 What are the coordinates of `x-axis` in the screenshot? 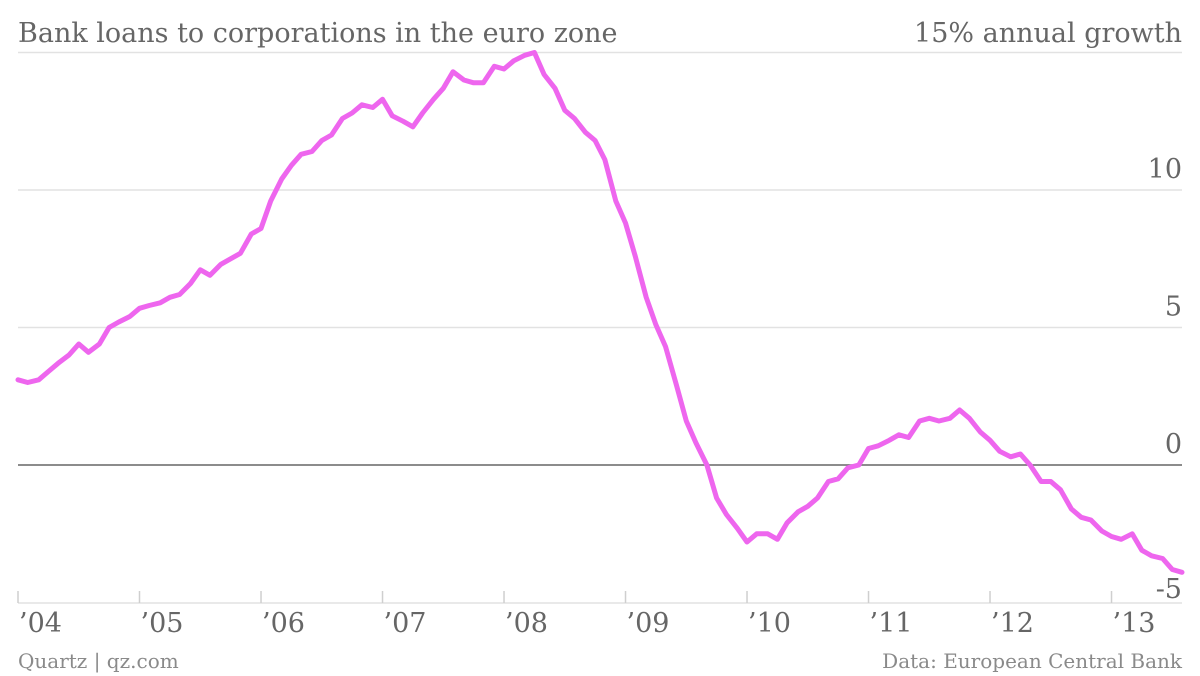 It's located at (599, 597).